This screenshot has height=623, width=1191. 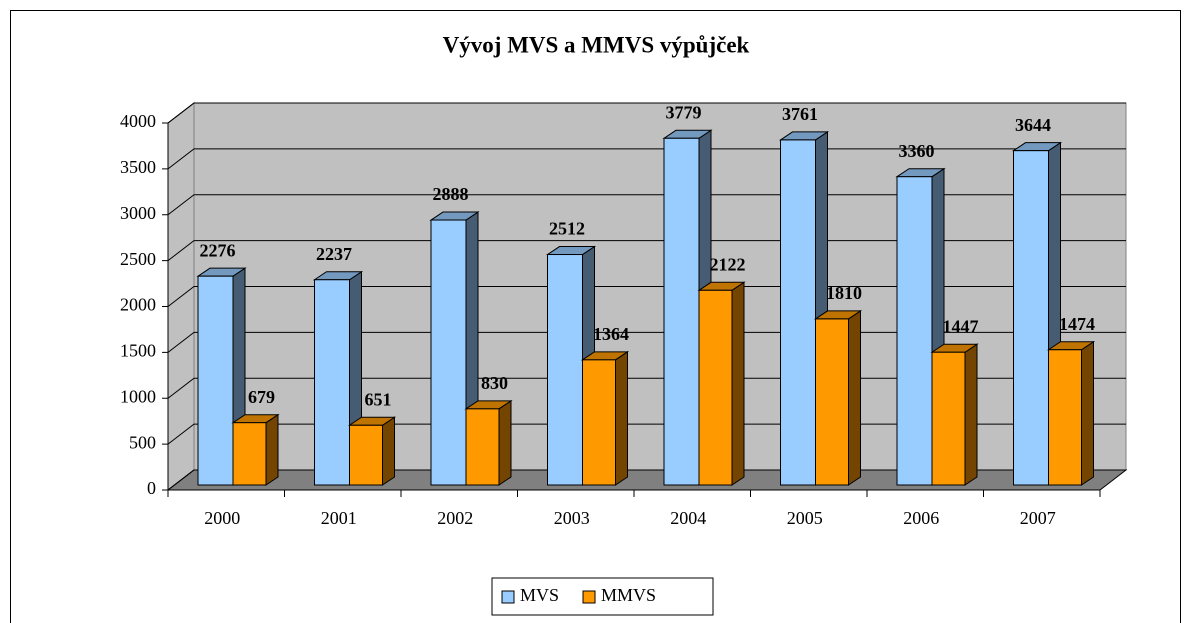 What do you see at coordinates (611, 334) in the screenshot?
I see `value-label: 1364` at bounding box center [611, 334].